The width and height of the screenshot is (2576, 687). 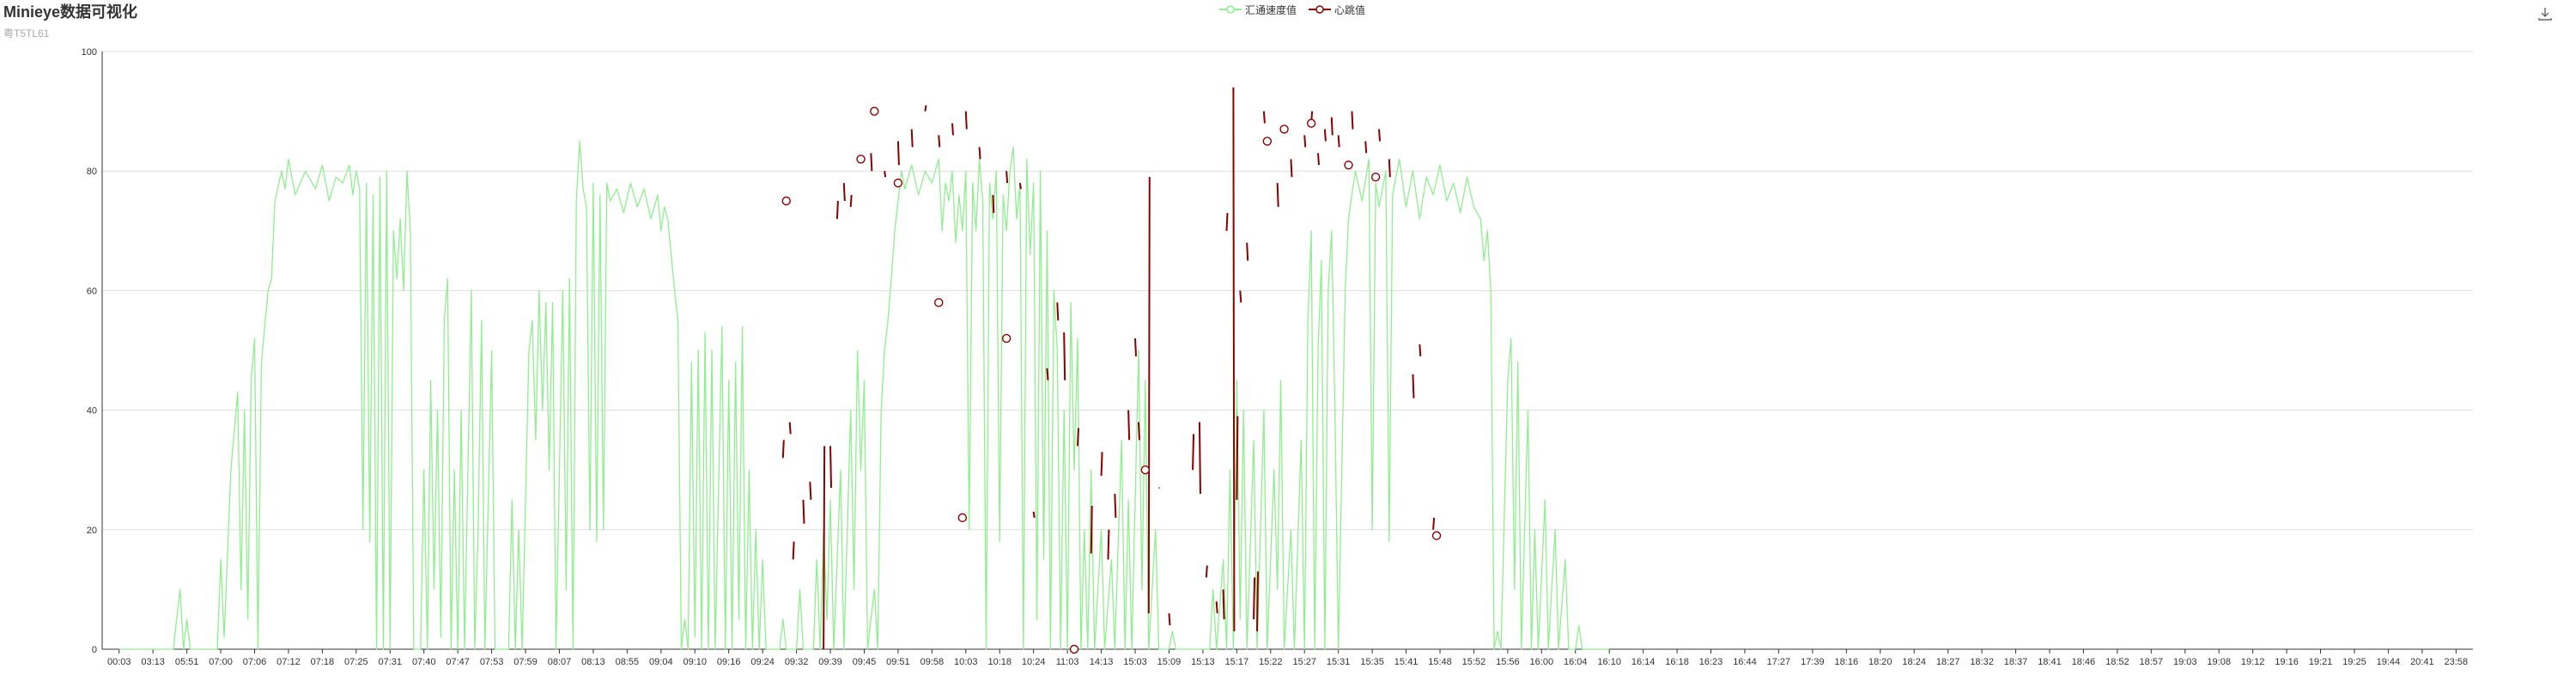 I want to click on x-tick-label-44: 16:10, so click(x=1609, y=662).